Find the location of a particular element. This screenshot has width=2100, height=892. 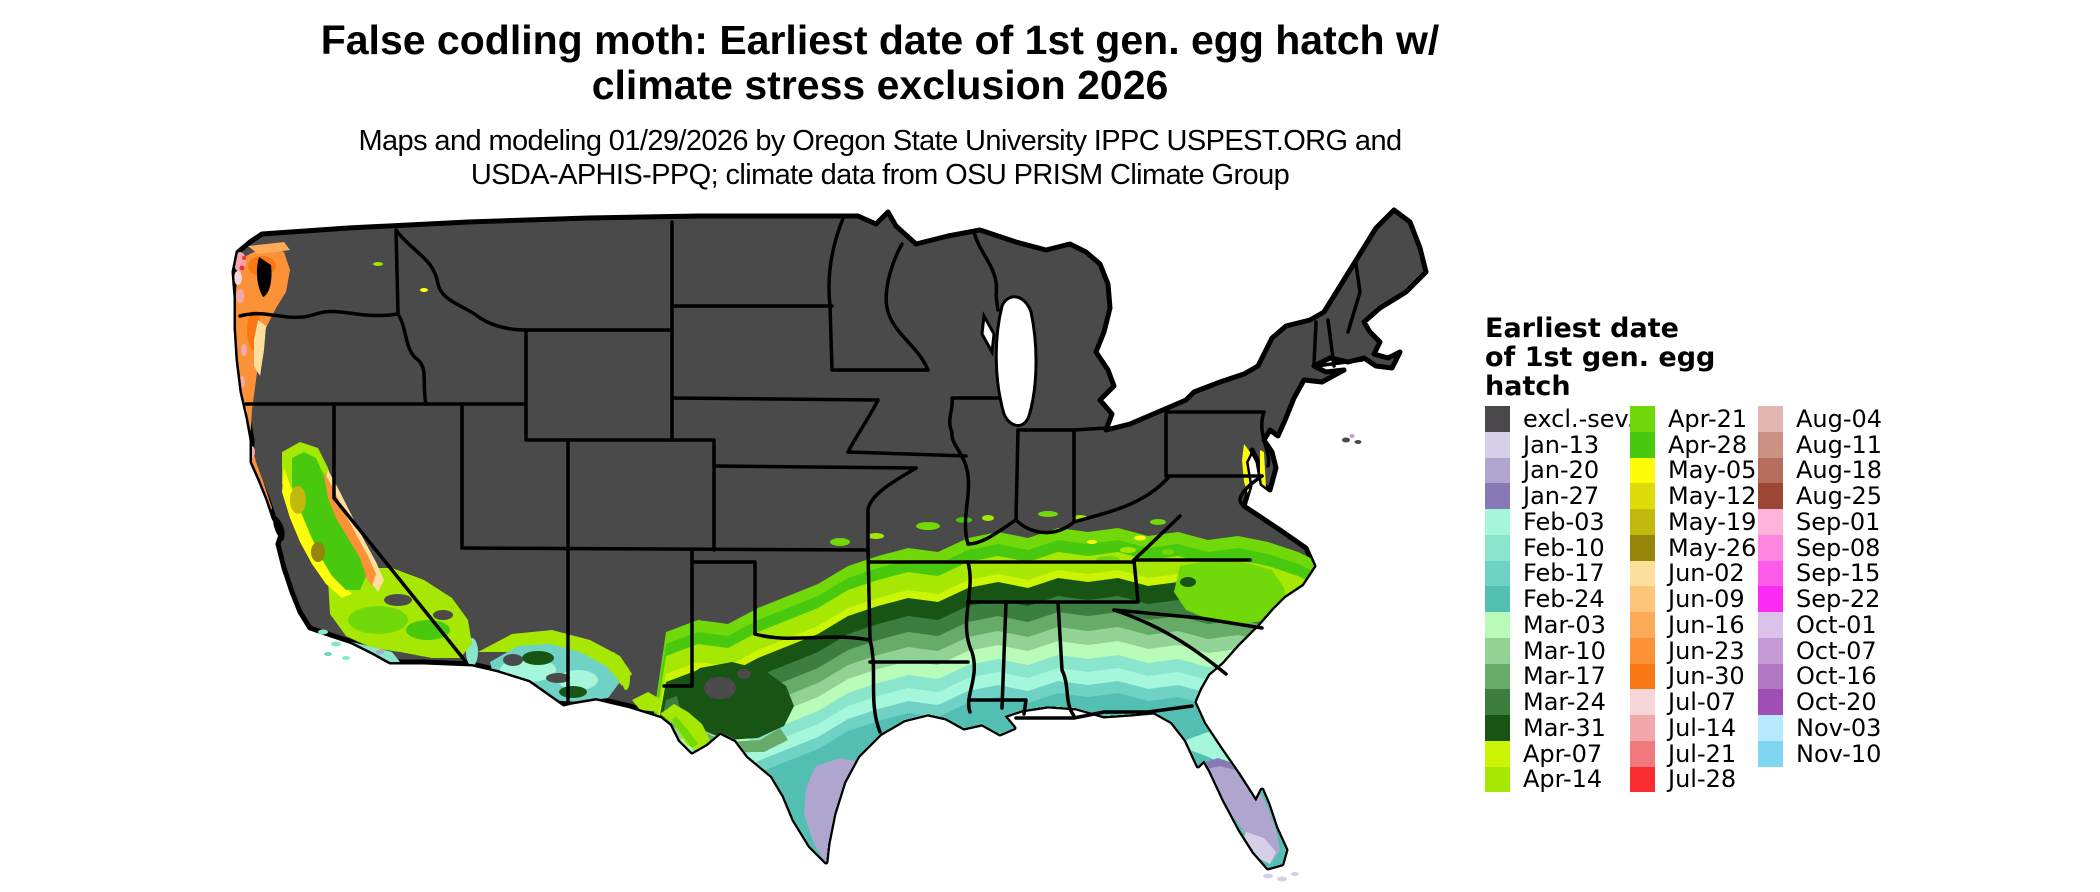

legend-entry: Jan-13 is located at coordinates (1557, 445).